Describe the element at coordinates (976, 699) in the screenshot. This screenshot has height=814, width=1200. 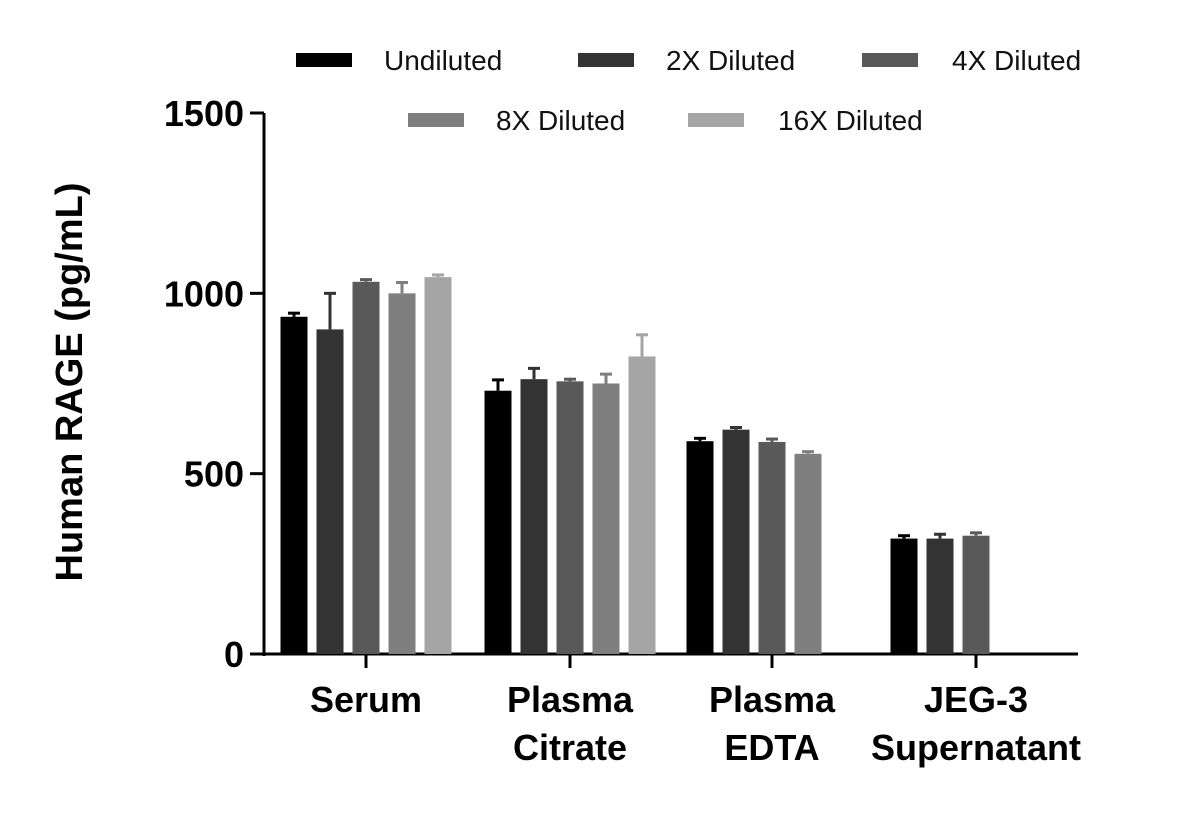
I see `x-category-label-line: JEG-3` at that location.